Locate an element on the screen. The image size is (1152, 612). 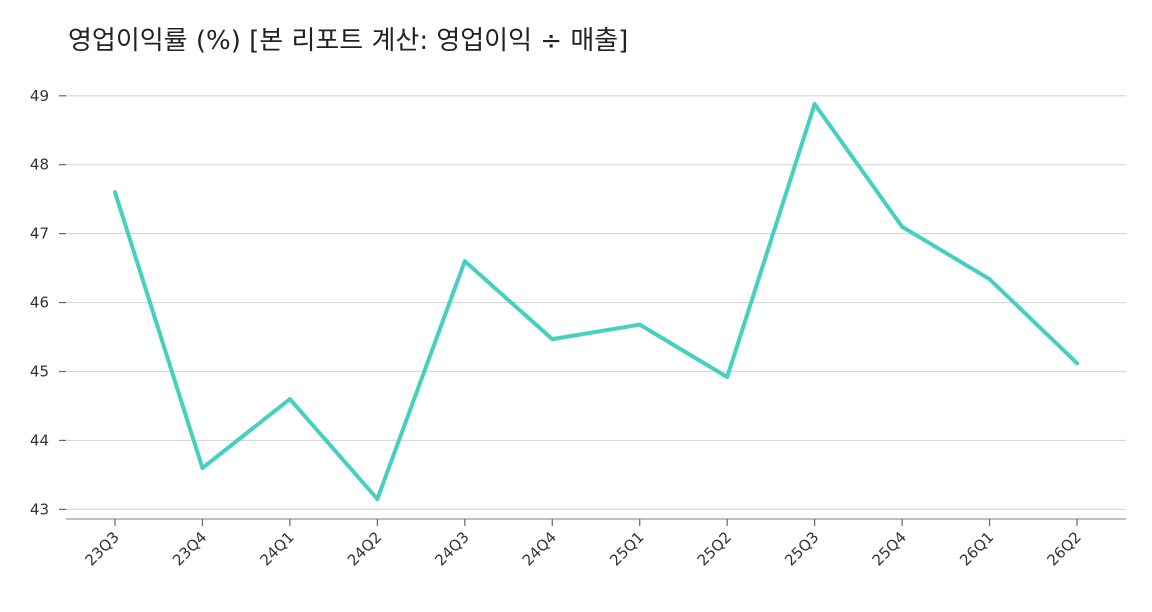
x-tick-label: 24Q3 is located at coordinates (451, 548).